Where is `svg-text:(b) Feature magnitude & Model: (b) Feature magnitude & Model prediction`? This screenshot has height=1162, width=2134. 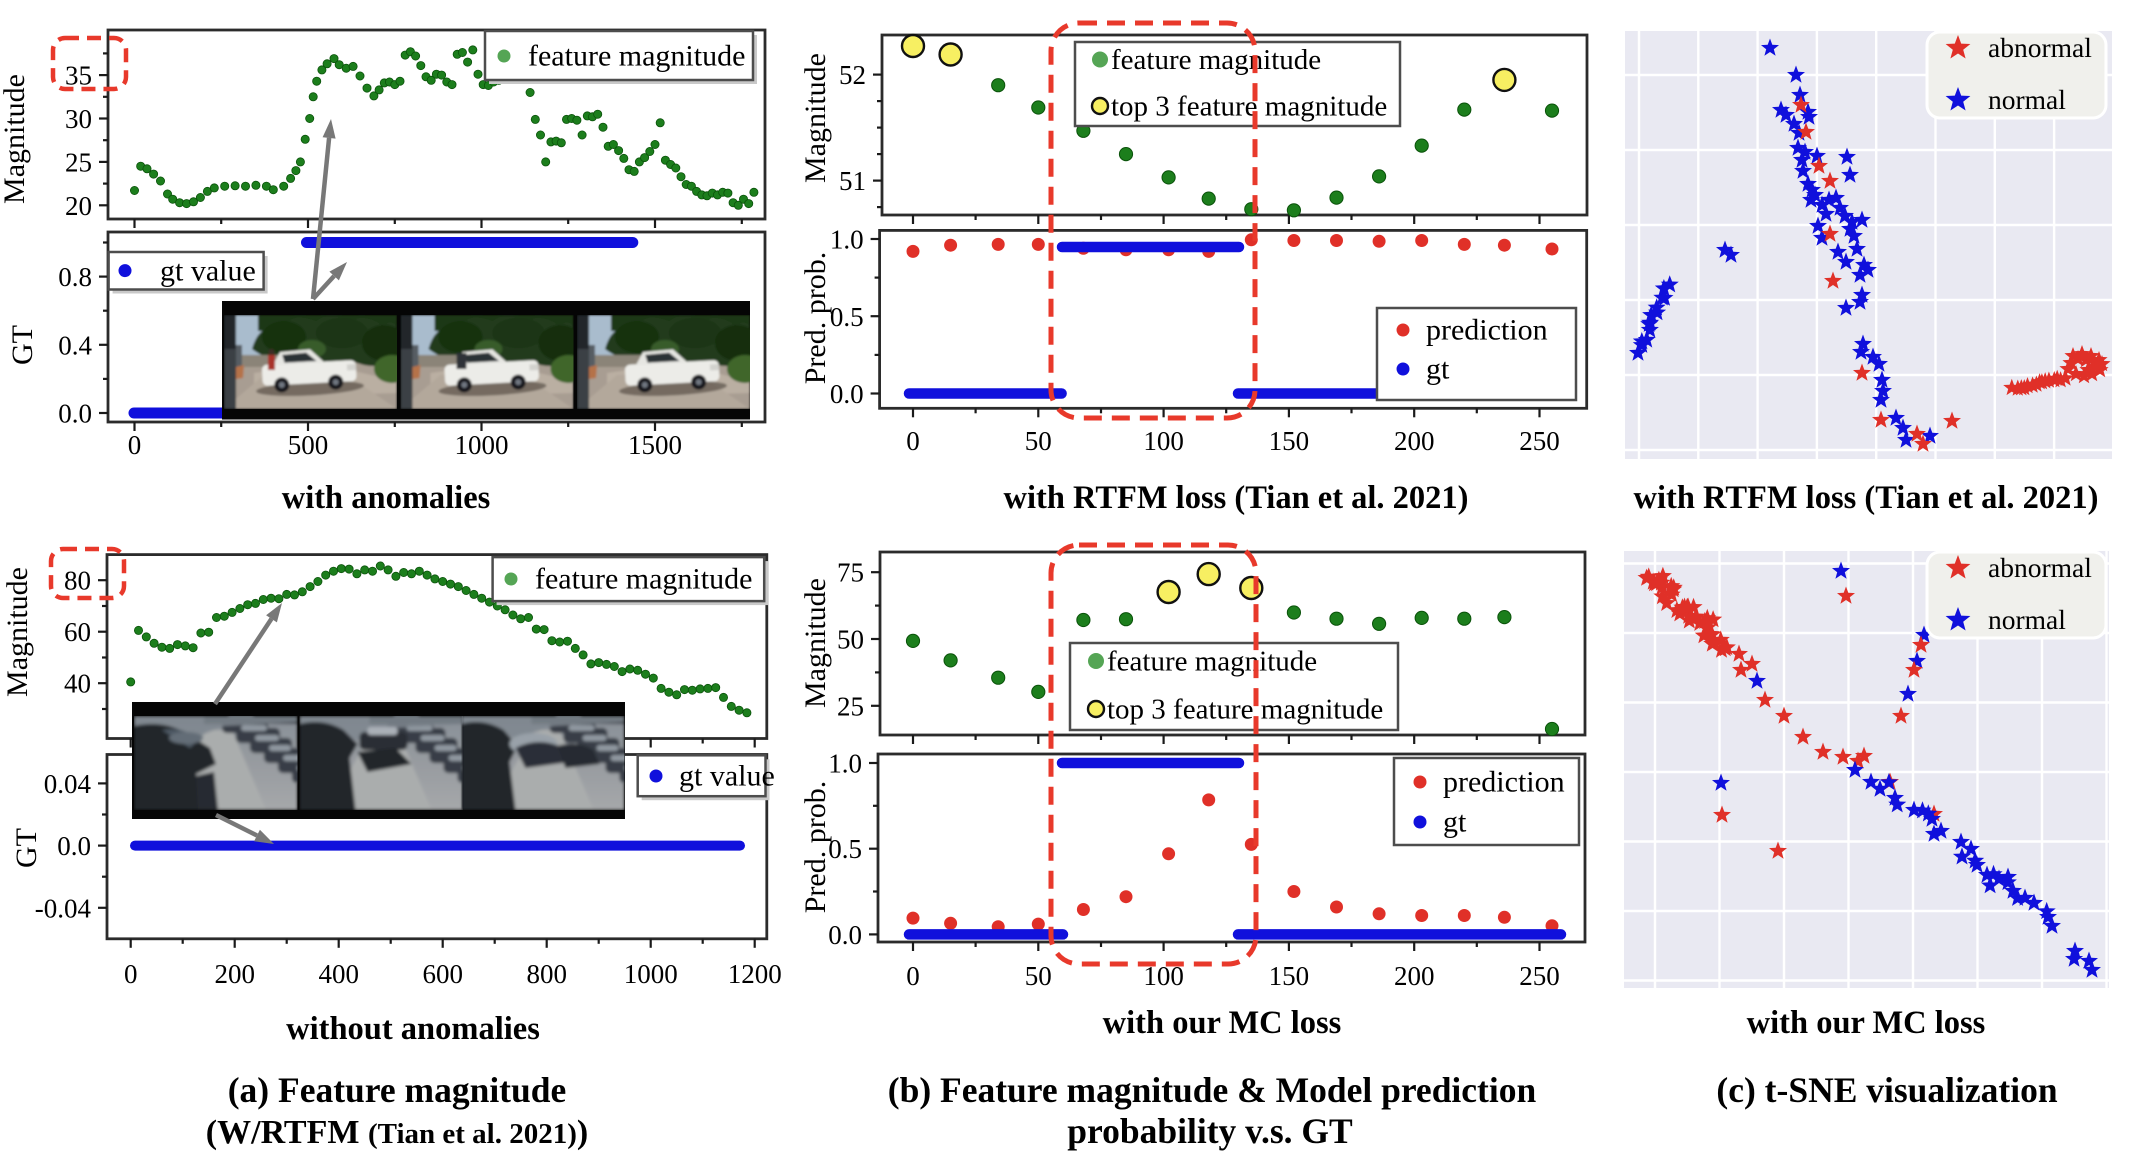 svg-text:(b) Feature magnitude & Model: (b) Feature magnitude & Model prediction is located at coordinates (1212, 1090).